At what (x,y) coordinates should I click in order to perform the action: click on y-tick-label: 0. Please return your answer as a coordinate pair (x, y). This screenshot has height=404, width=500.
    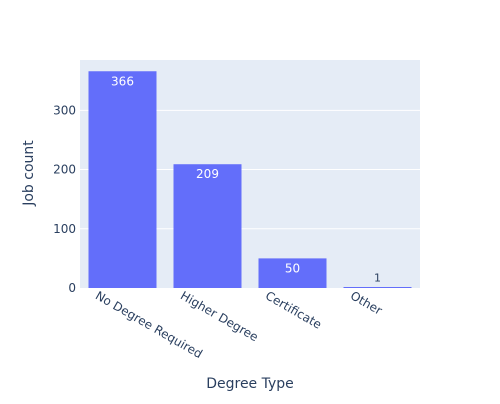
    Looking at the image, I should click on (72, 288).